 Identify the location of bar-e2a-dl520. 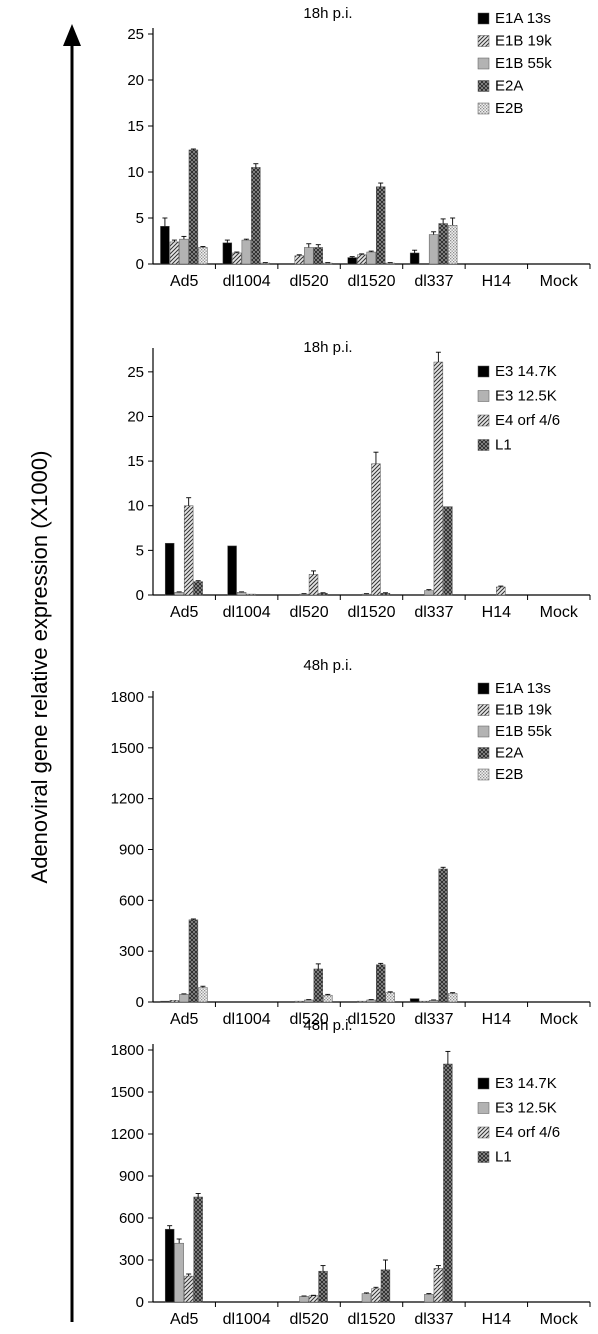
(318, 256).